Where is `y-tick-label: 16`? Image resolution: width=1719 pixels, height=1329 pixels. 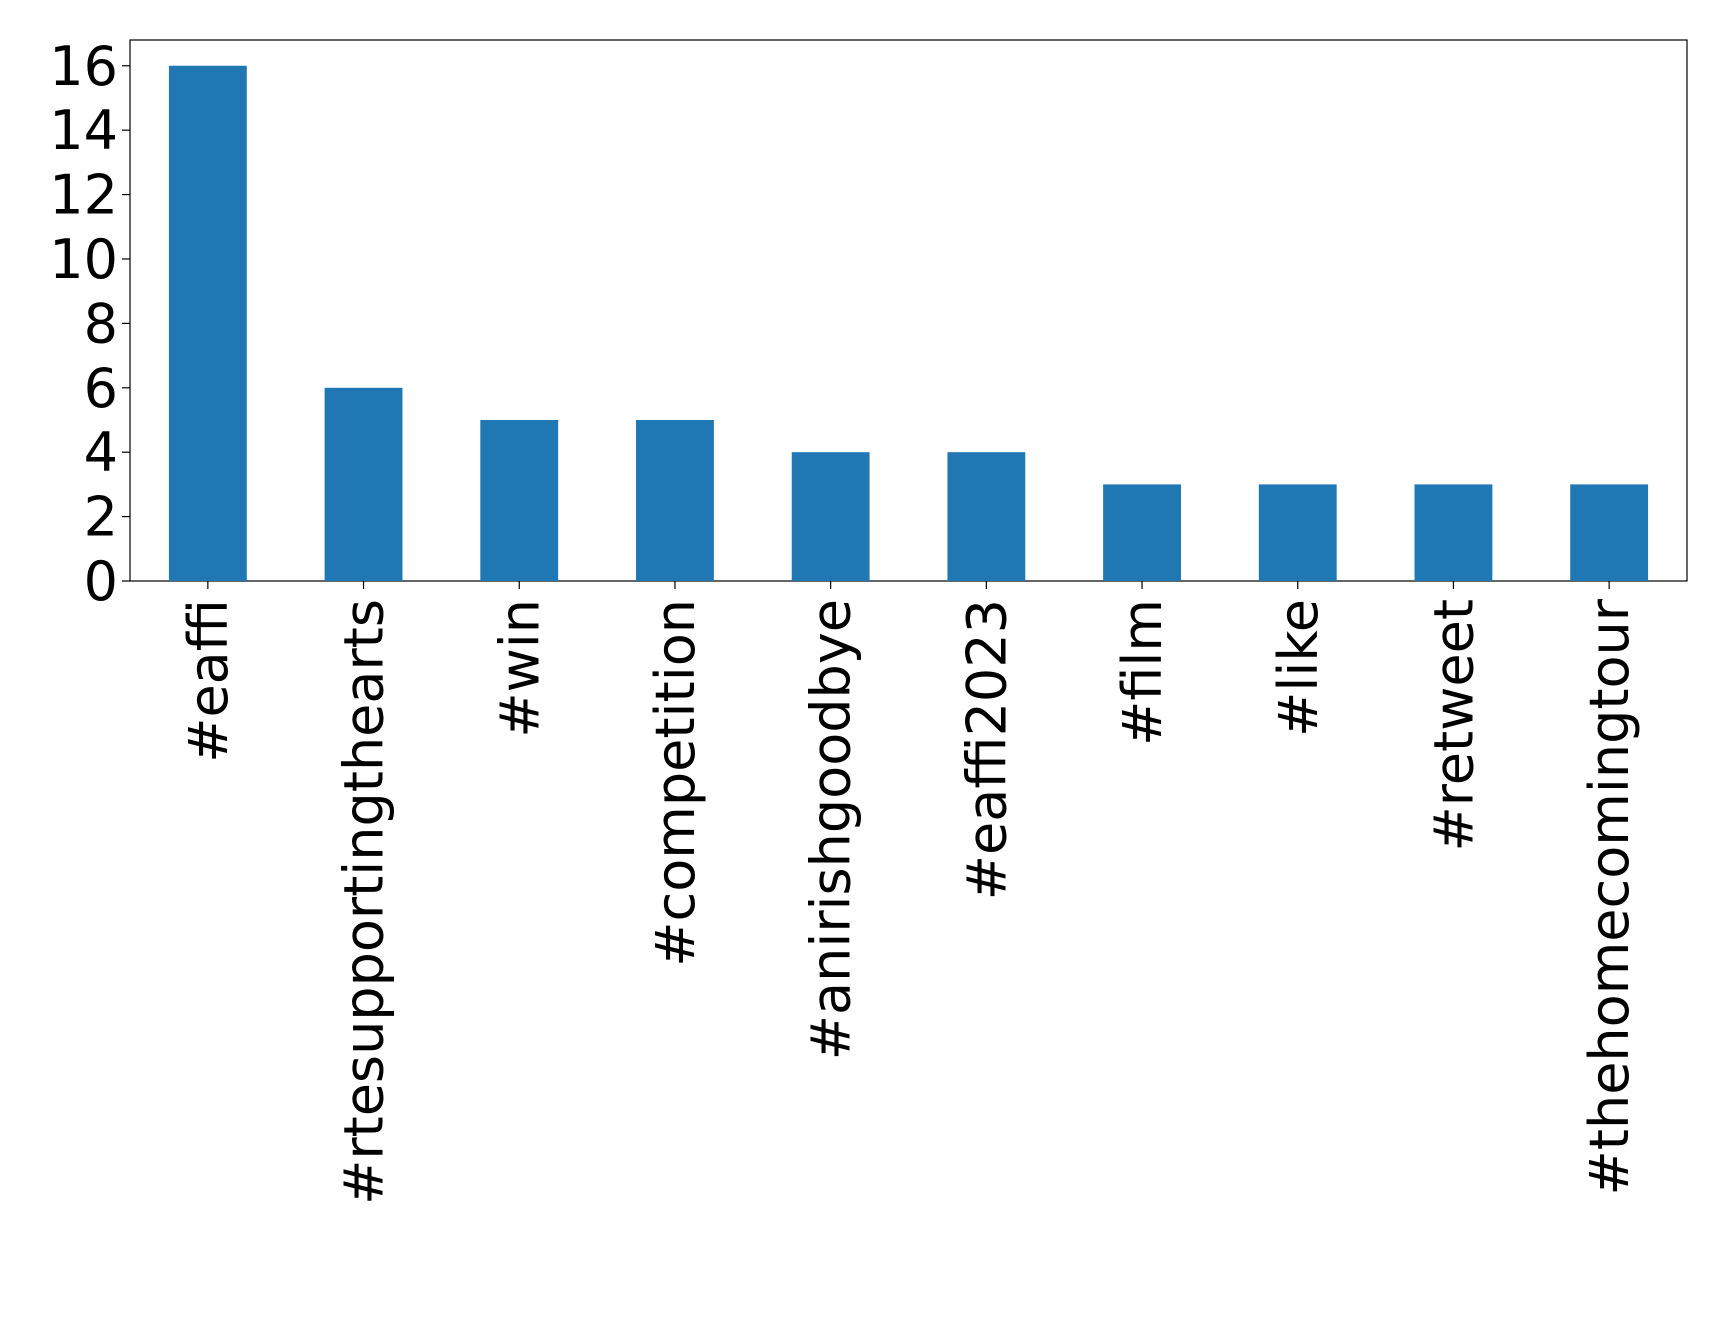 y-tick-label: 16 is located at coordinates (83, 66).